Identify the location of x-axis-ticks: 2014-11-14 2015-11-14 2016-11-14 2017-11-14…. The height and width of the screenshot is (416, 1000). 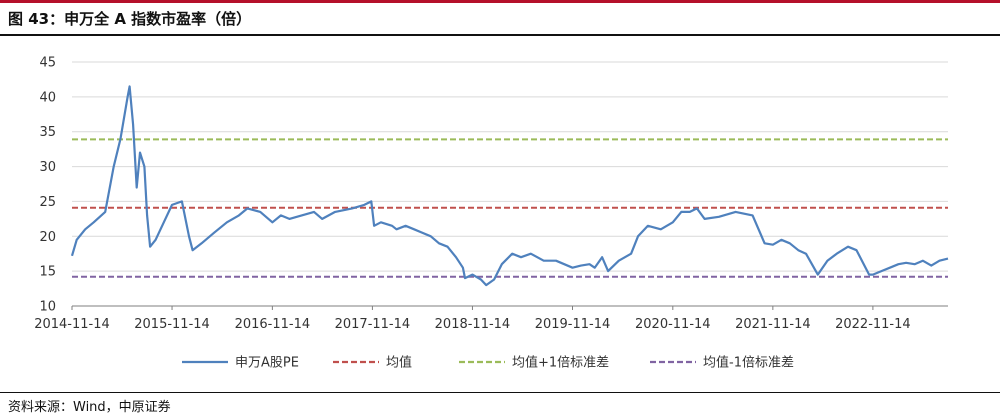
(472, 319).